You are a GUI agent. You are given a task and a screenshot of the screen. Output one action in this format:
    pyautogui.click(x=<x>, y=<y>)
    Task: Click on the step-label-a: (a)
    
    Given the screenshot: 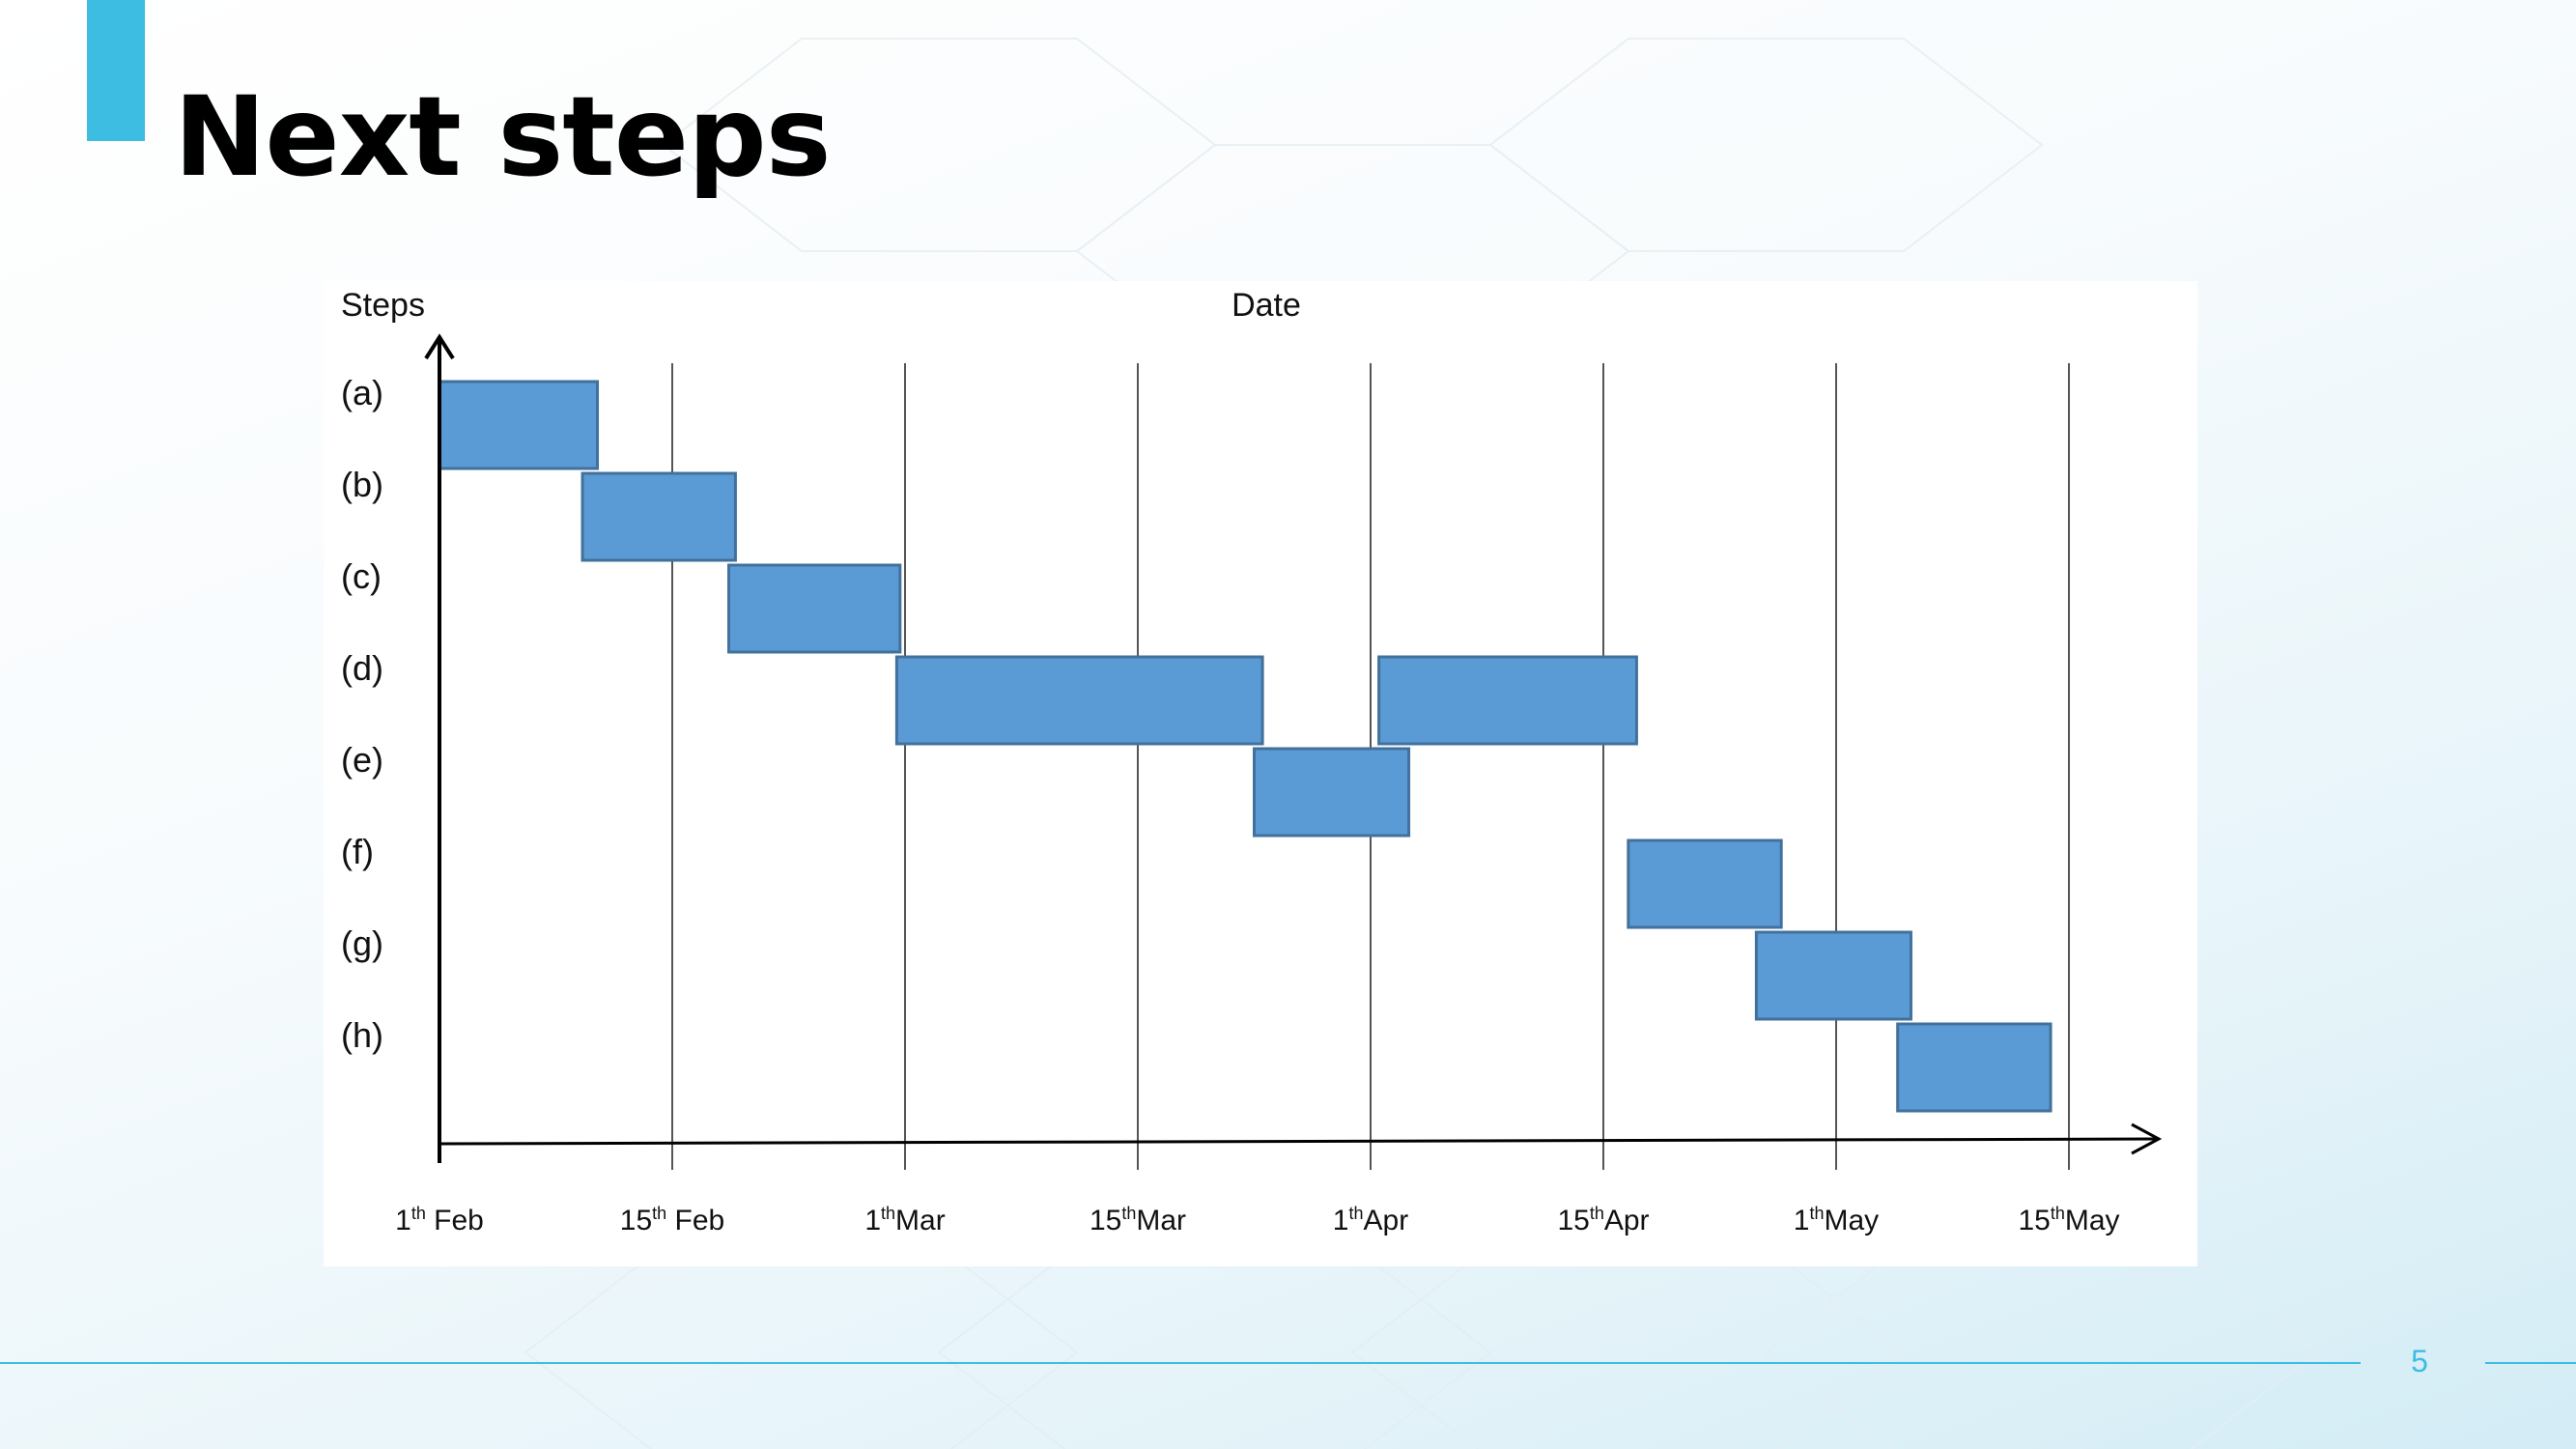 What is the action you would take?
    pyautogui.click(x=362, y=392)
    